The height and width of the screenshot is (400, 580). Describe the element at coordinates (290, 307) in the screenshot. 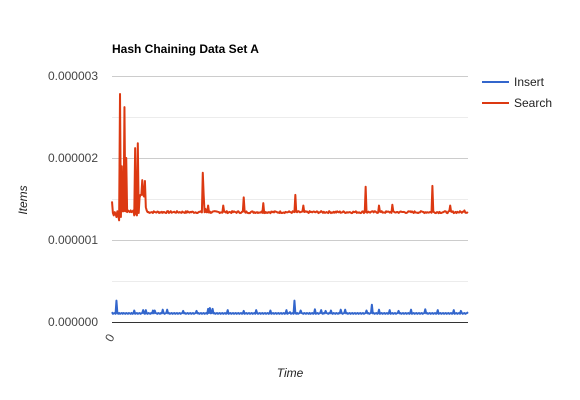

I see `series-line-insert` at that location.